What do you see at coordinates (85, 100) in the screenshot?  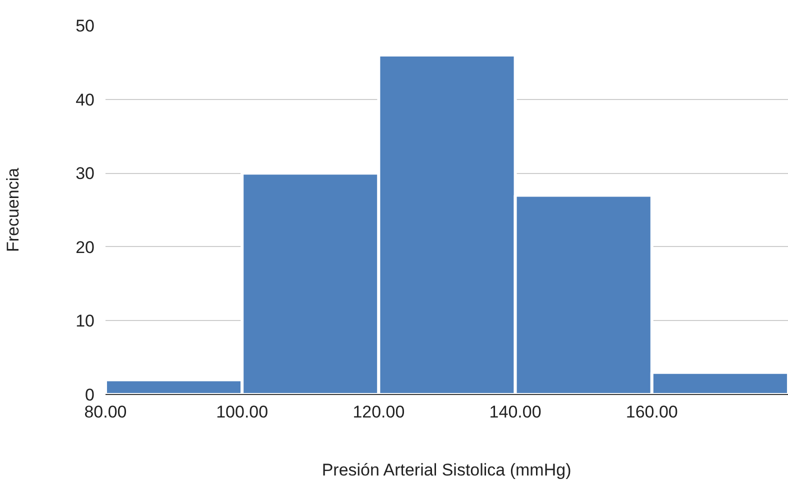 I see `y-tick-label: 40` at bounding box center [85, 100].